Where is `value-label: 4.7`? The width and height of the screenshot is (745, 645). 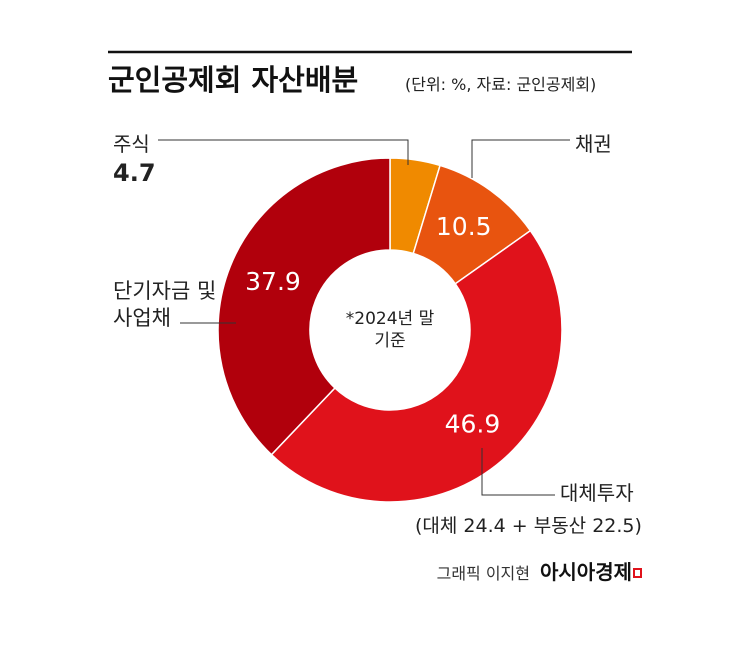 value-label: 4.7 is located at coordinates (134, 173).